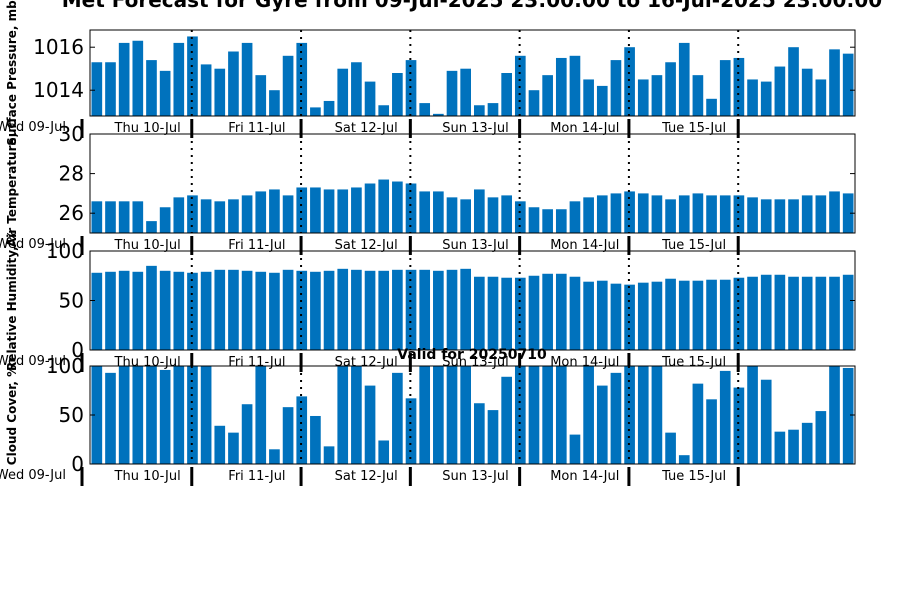 This screenshot has height=600, width=900. I want to click on y-tick-label: 30, so click(71, 134).